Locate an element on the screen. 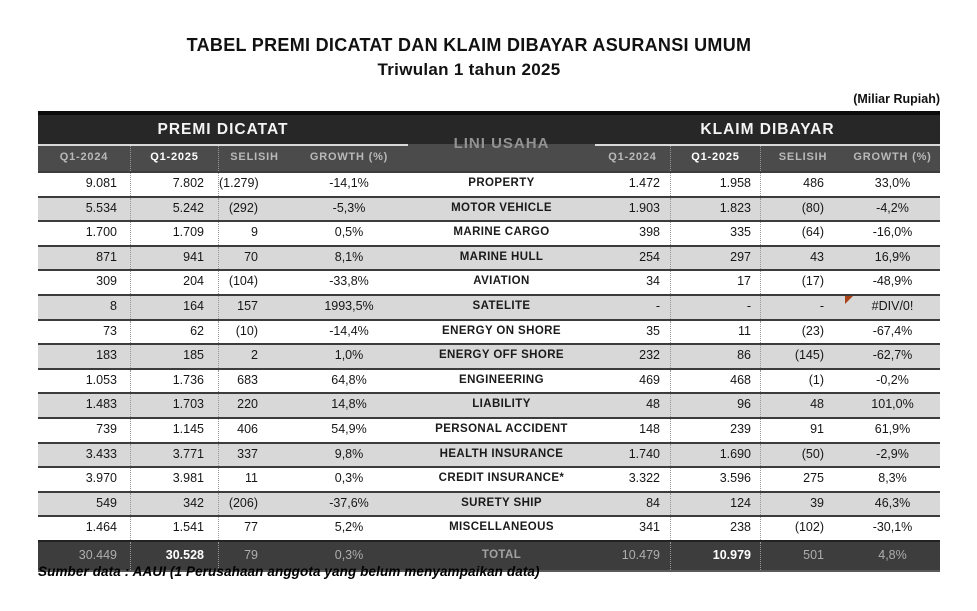 This screenshot has width=977, height=611. klaim-selisih-cell: (80) is located at coordinates (802, 209).